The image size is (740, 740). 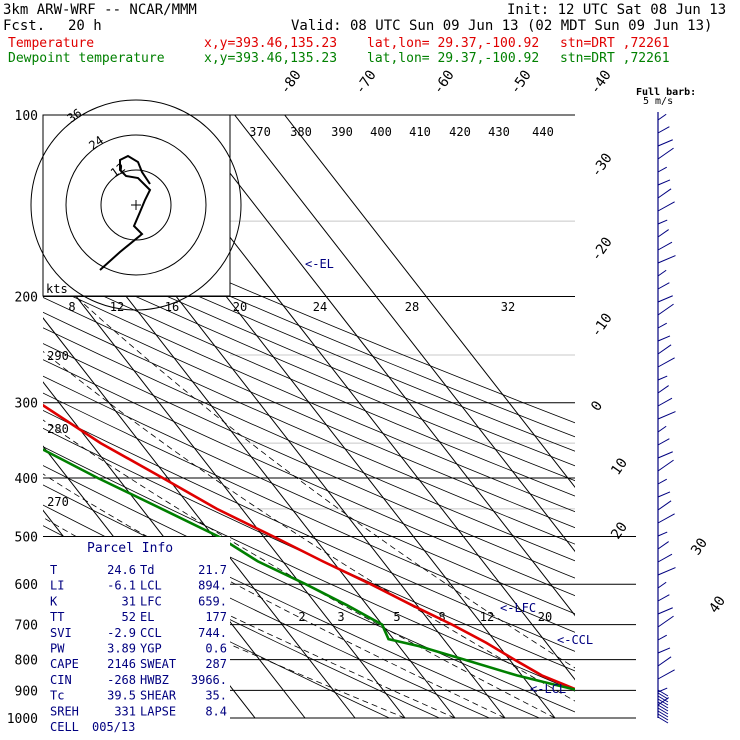 What do you see at coordinates (575, 640) in the screenshot?
I see `ccl-annotation: <-CCL` at bounding box center [575, 640].